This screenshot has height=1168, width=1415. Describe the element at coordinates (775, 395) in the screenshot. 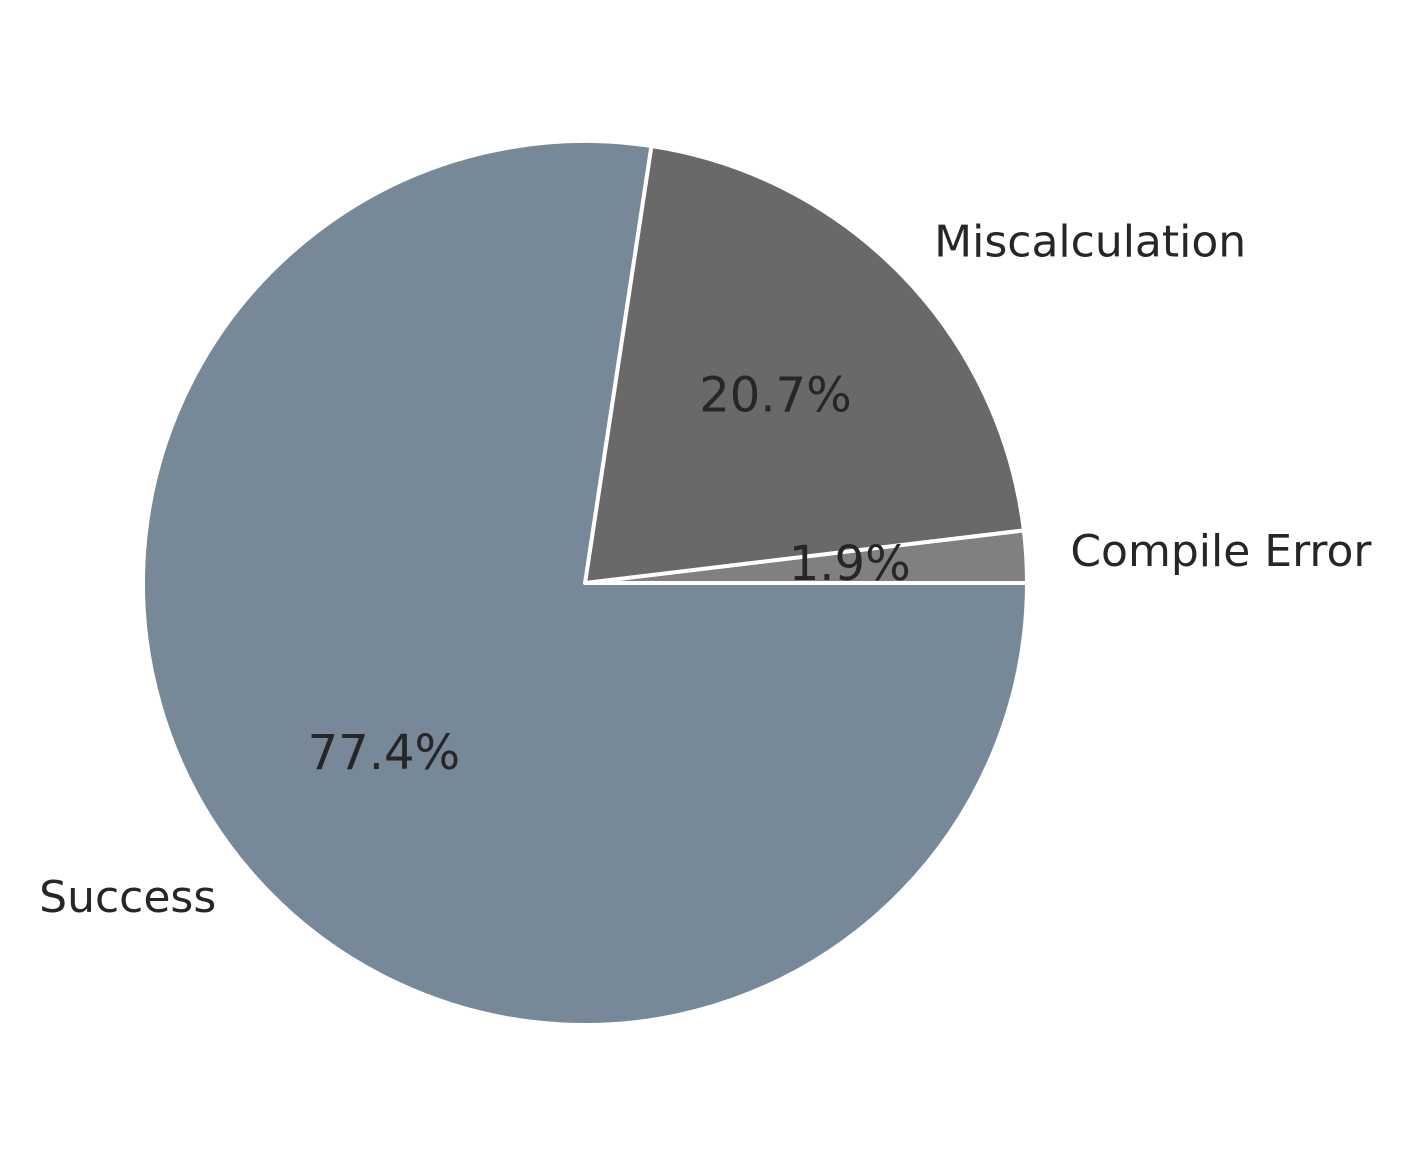

I see `percent-label-miscalculation: 20.7%` at that location.